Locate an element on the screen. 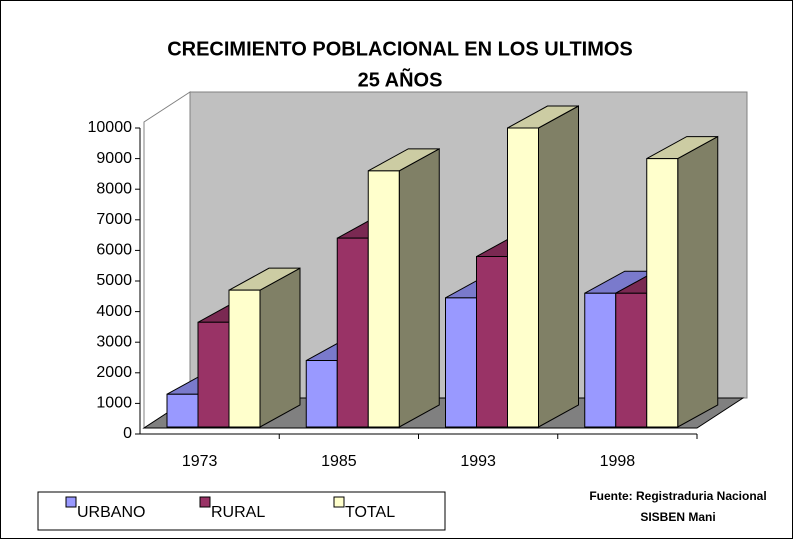  source-note: Fuente: Registraduria Nacional is located at coordinates (677, 496).